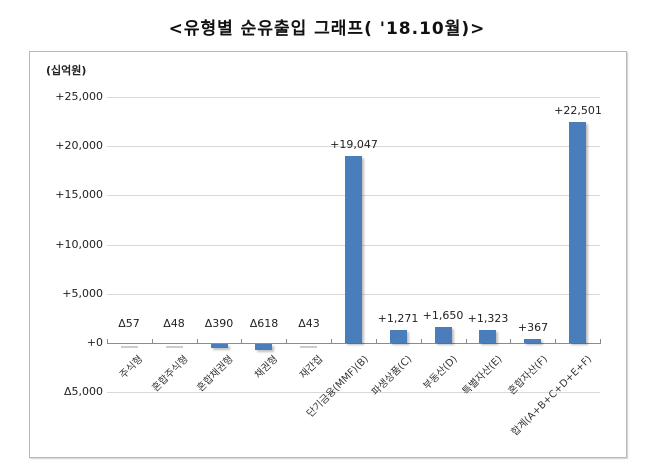 The image size is (654, 474). What do you see at coordinates (353, 343) in the screenshot?
I see `x-axis-line` at bounding box center [353, 343].